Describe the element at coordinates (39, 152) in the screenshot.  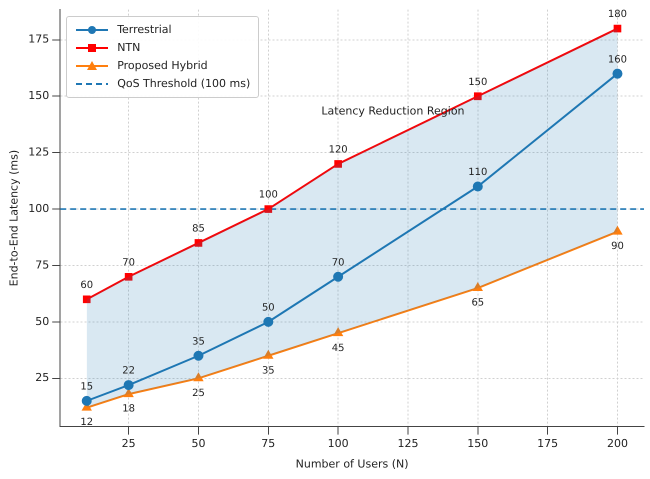
I see `y-tick-label: 125` at that location.